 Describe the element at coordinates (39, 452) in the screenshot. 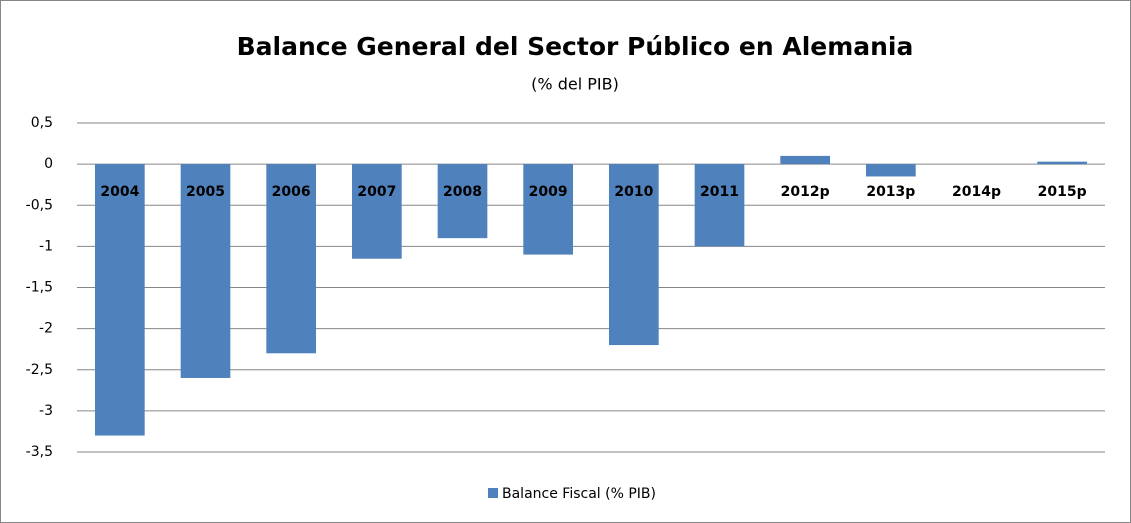

I see `y-tick-label: -3,5` at that location.